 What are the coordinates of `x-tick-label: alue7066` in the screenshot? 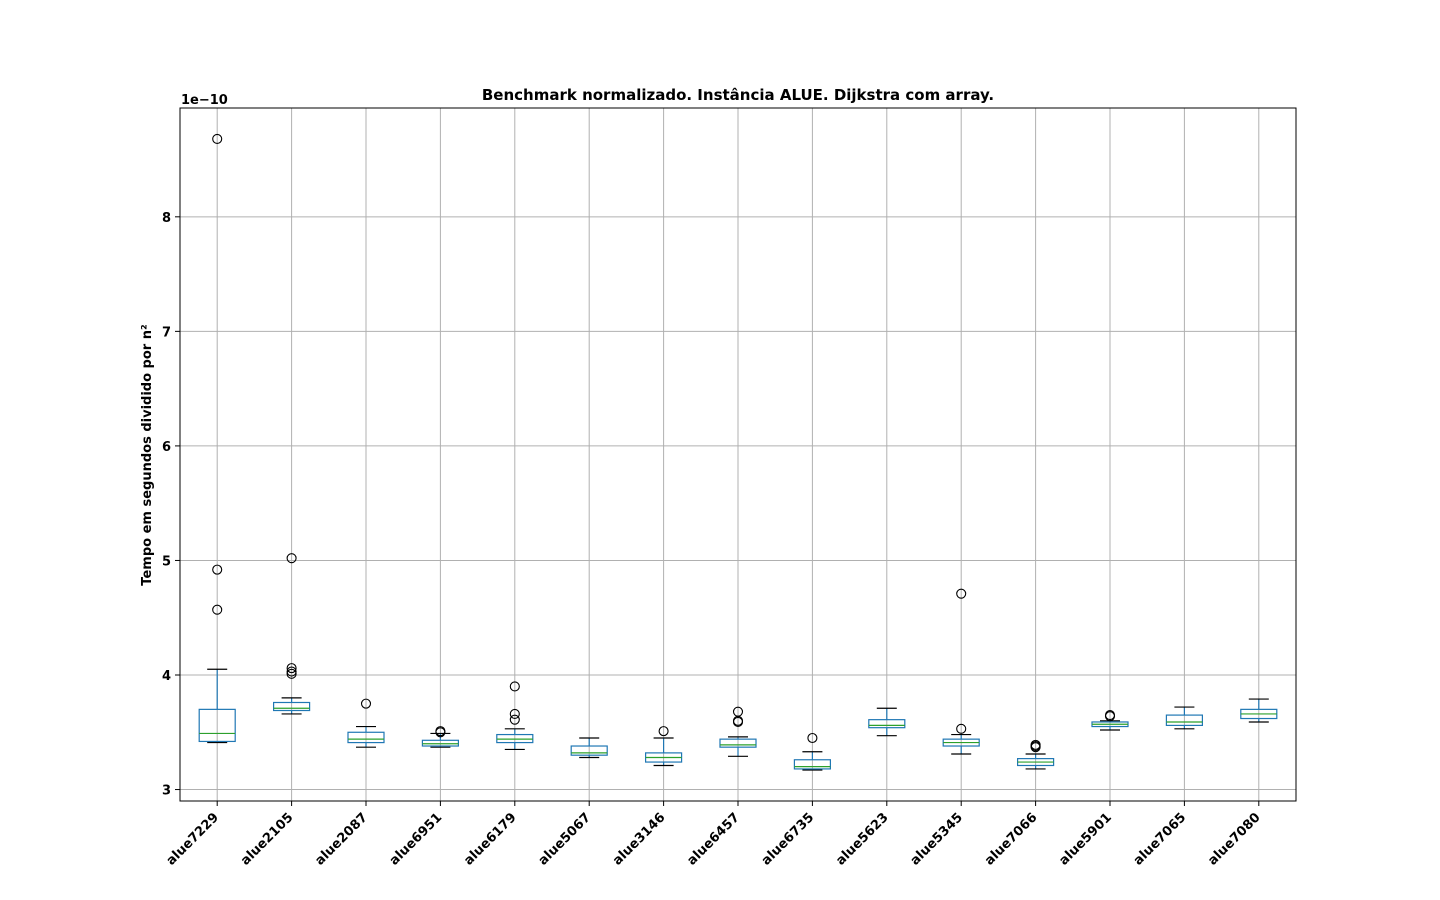 It's located at (1011, 839).